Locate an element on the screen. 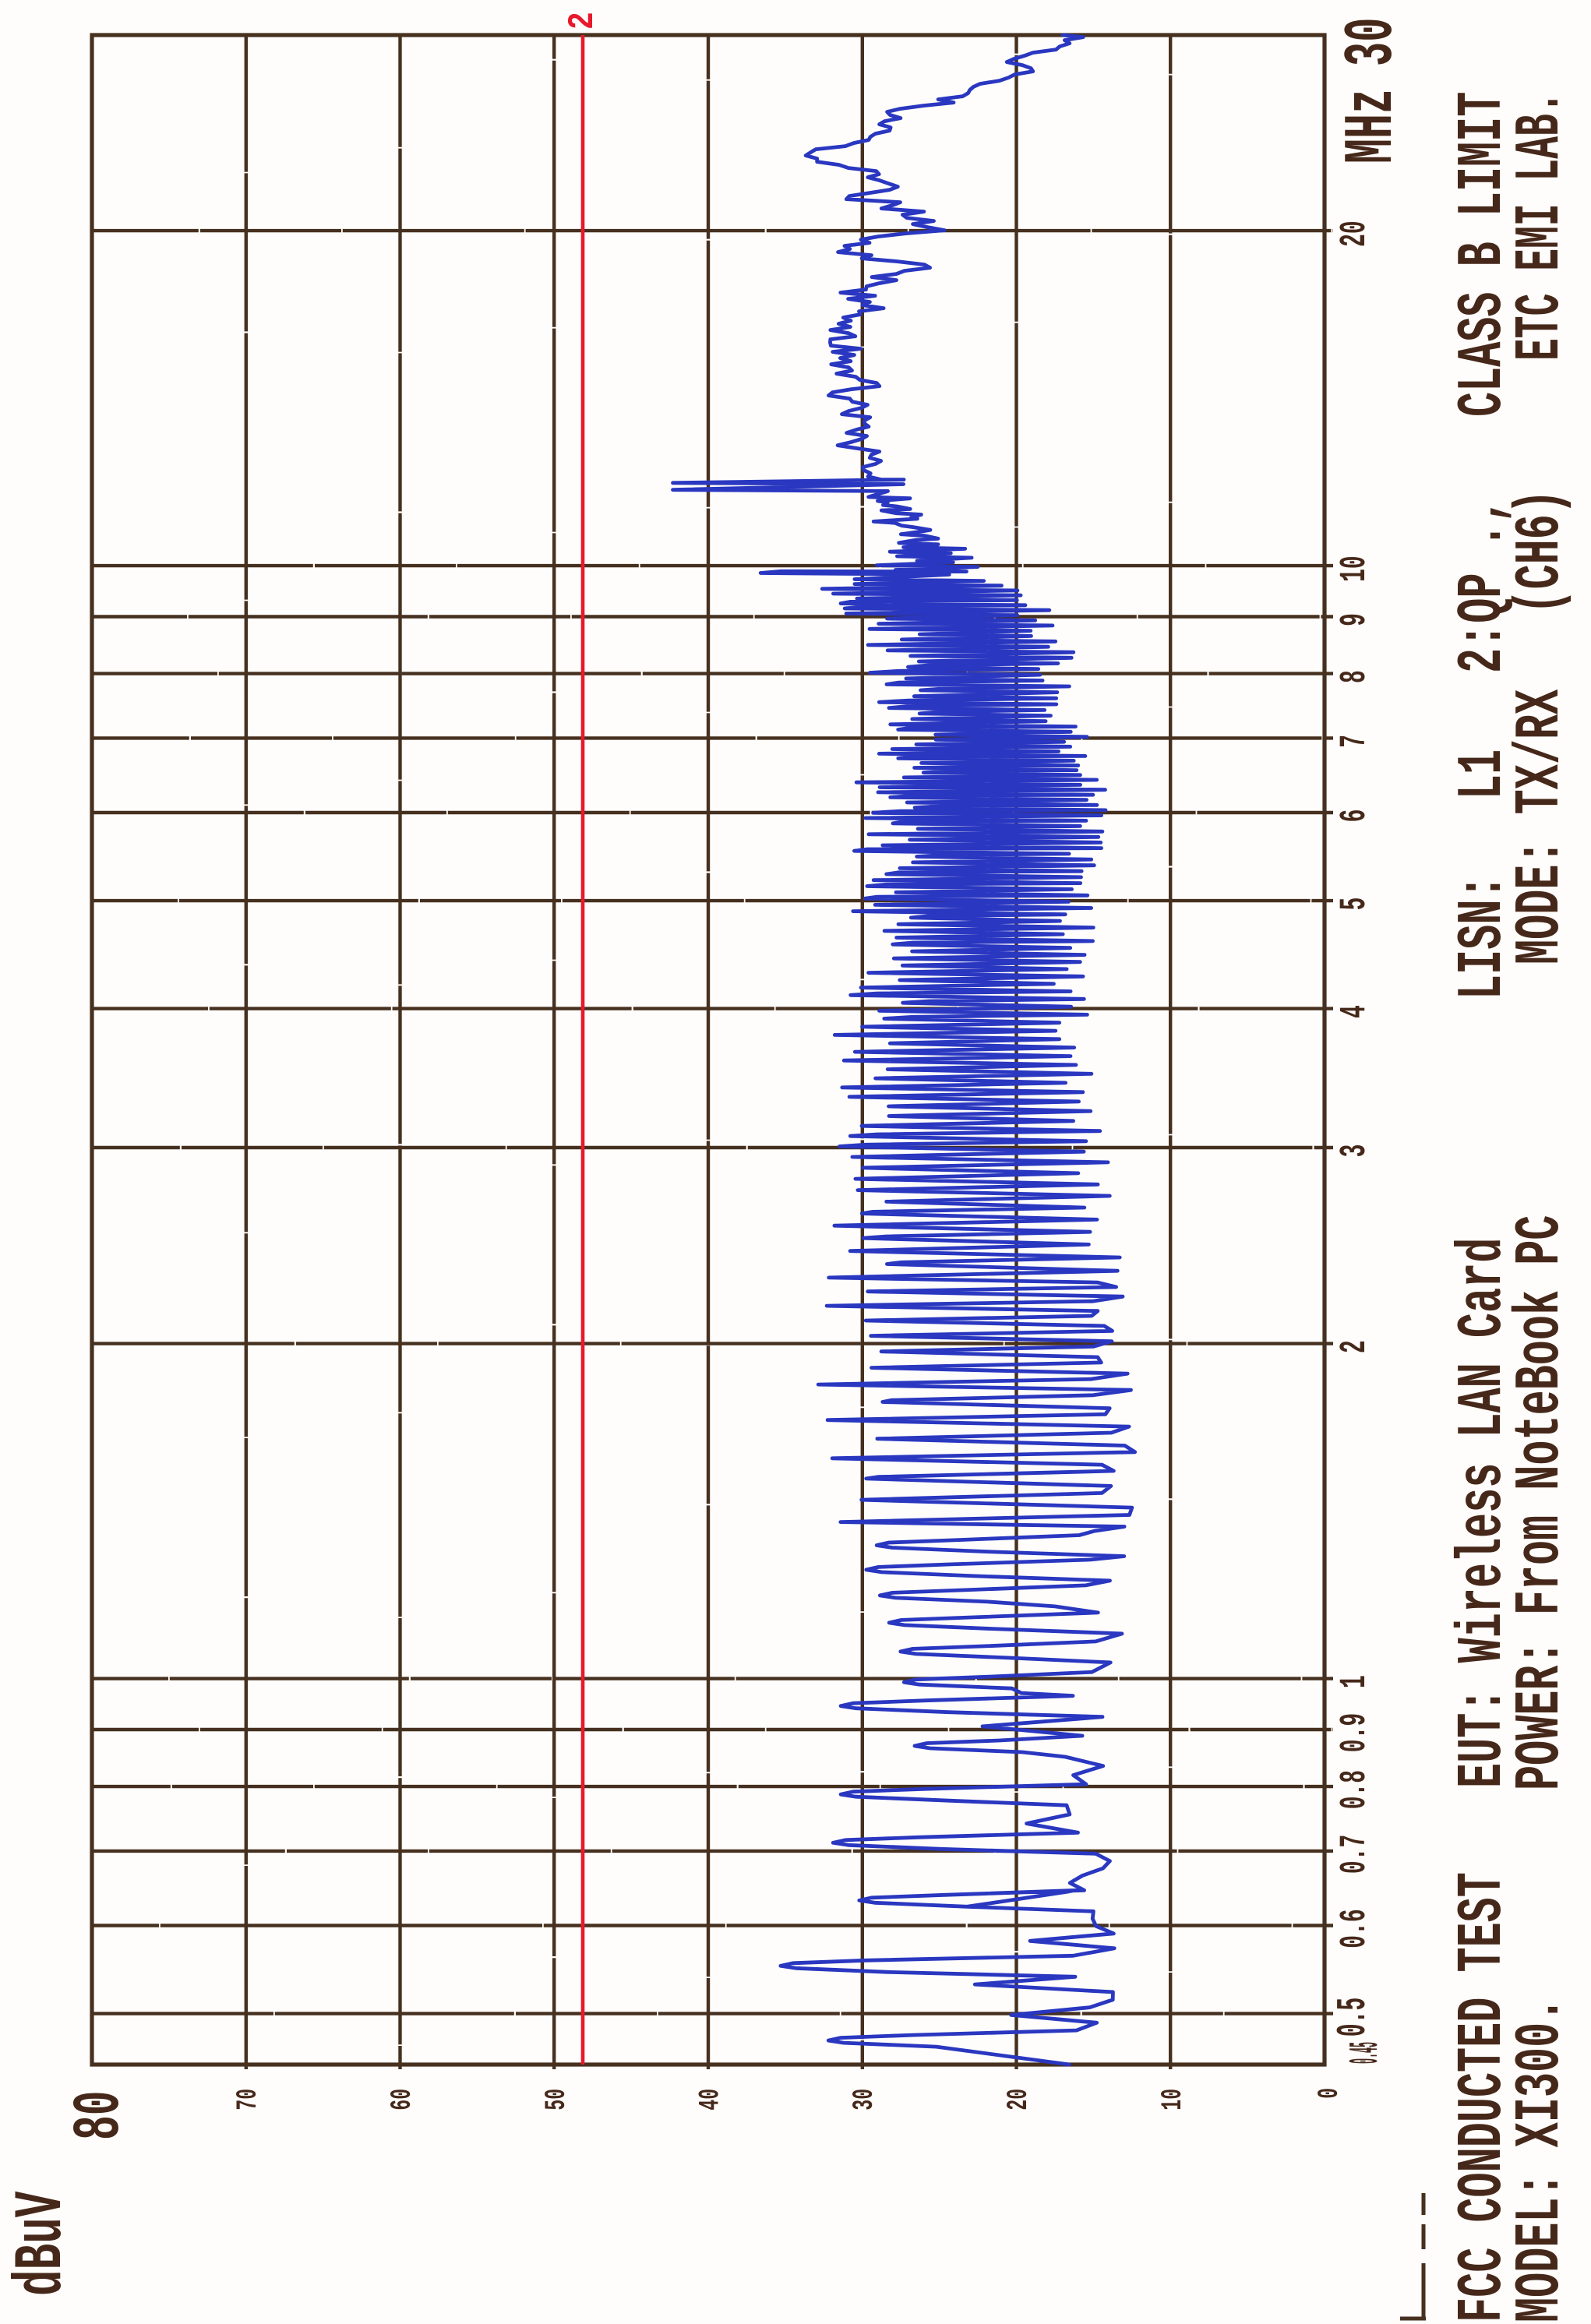  svg-text: 1 is located at coordinates (1354, 1682).